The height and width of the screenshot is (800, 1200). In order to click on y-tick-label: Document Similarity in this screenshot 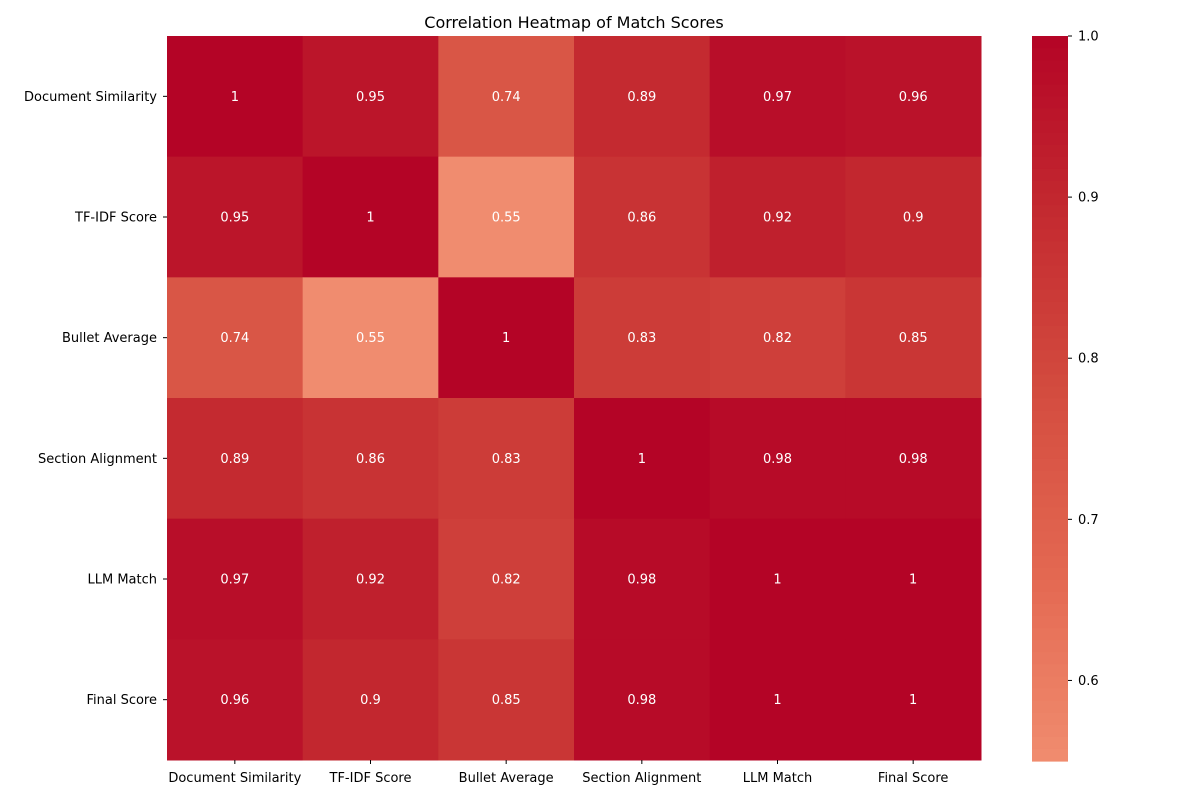, I will do `click(90, 97)`.